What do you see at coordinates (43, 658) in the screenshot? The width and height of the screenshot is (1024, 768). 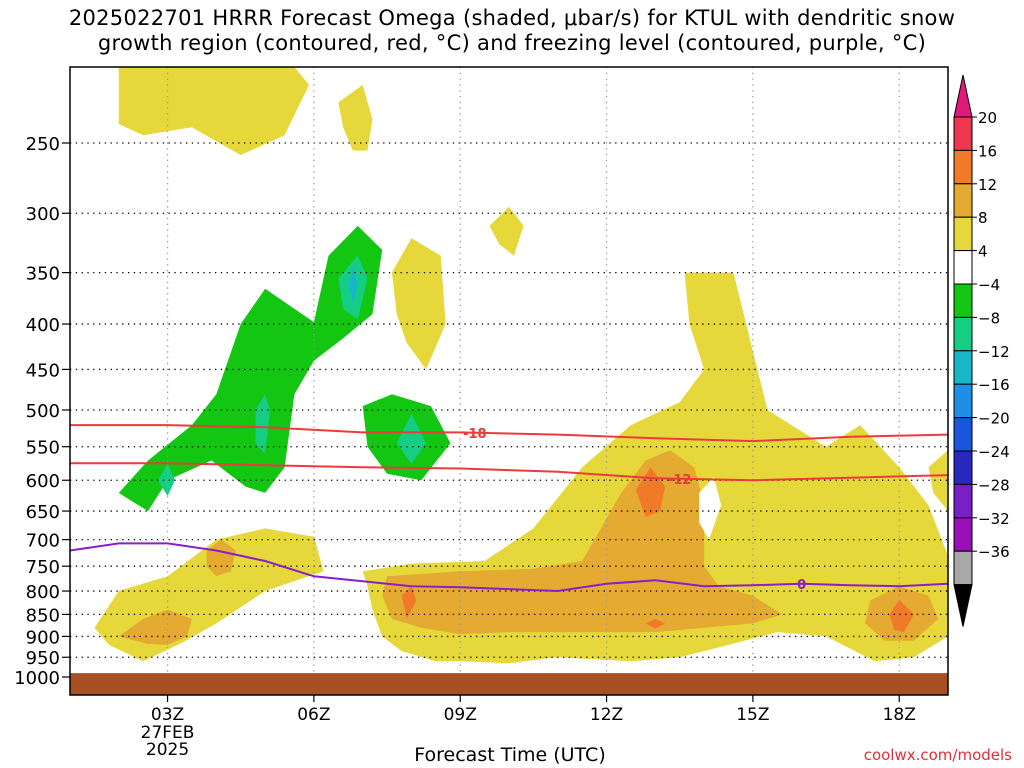 I see `y-tick-label-950: 950` at bounding box center [43, 658].